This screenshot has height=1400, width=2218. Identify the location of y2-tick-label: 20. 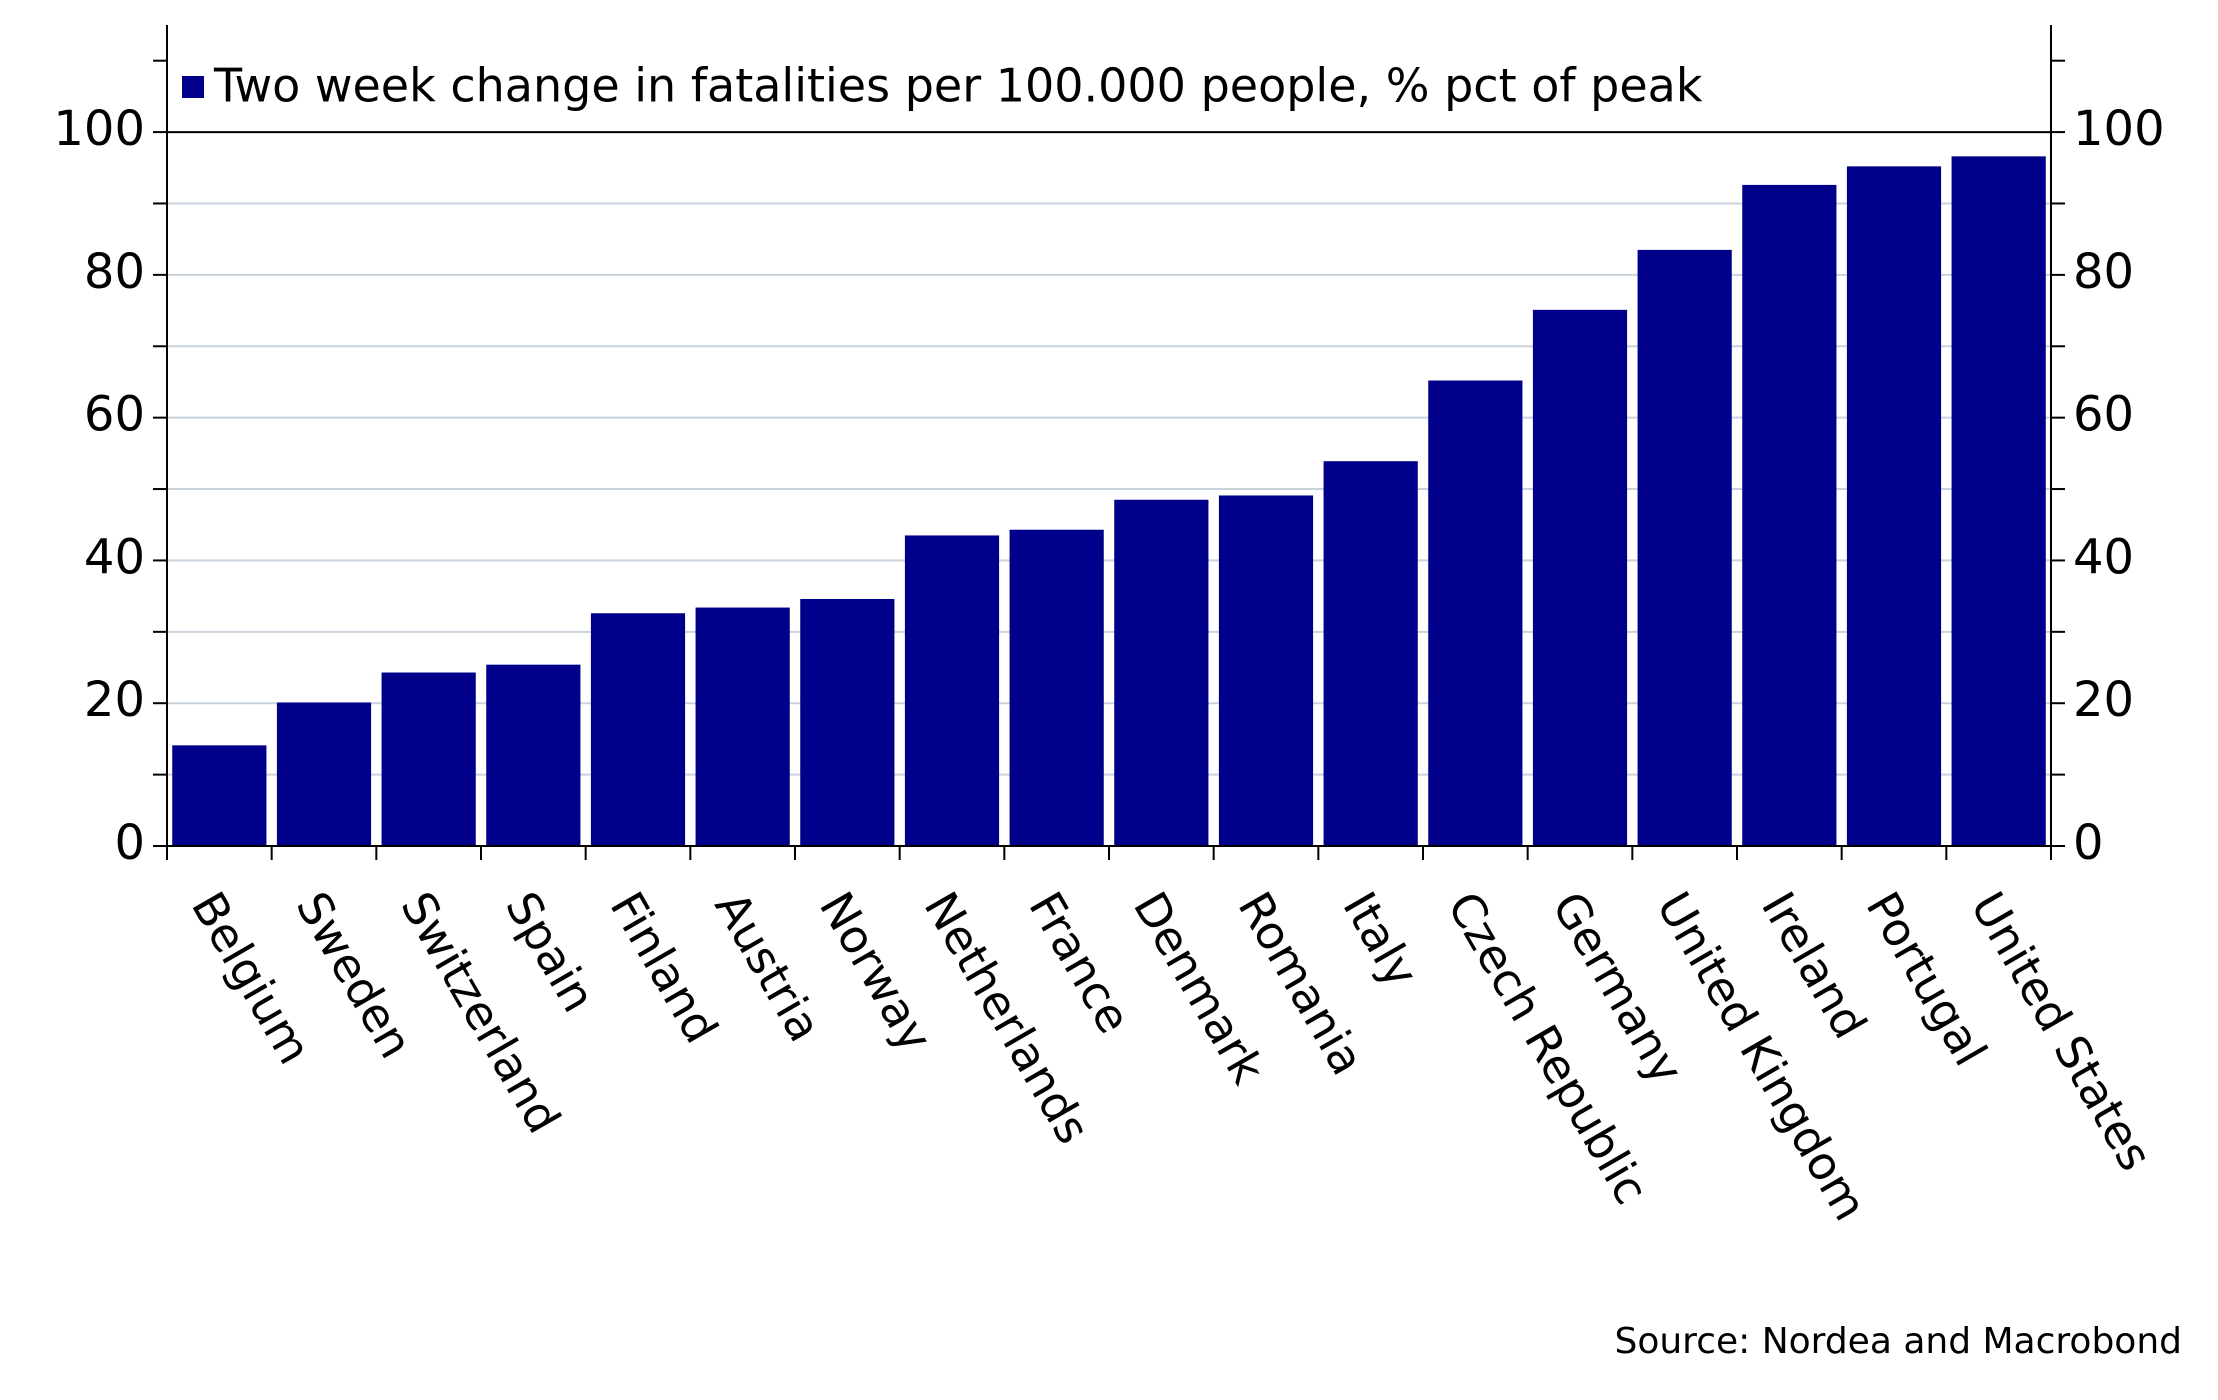
(2103, 700).